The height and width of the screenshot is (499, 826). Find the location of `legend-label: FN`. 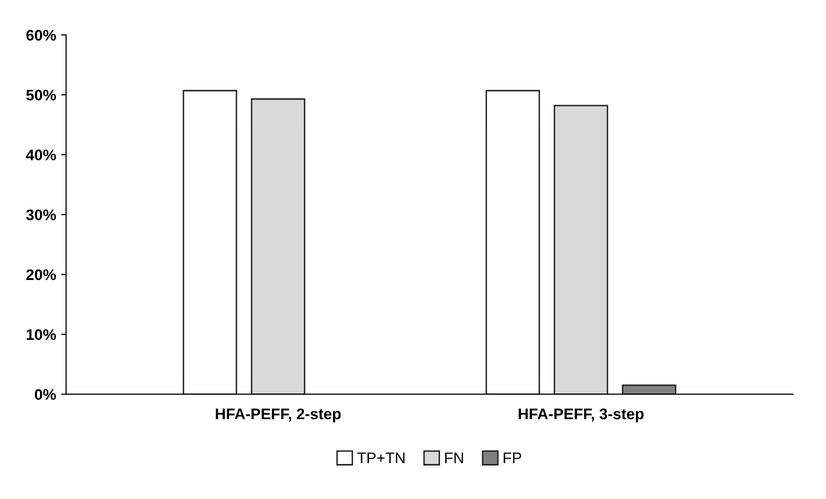

legend-label: FN is located at coordinates (454, 458).